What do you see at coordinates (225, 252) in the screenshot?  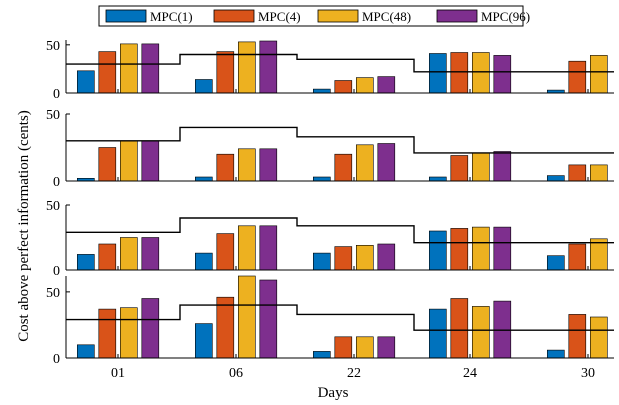 I see `bar-p3-06-s2` at bounding box center [225, 252].